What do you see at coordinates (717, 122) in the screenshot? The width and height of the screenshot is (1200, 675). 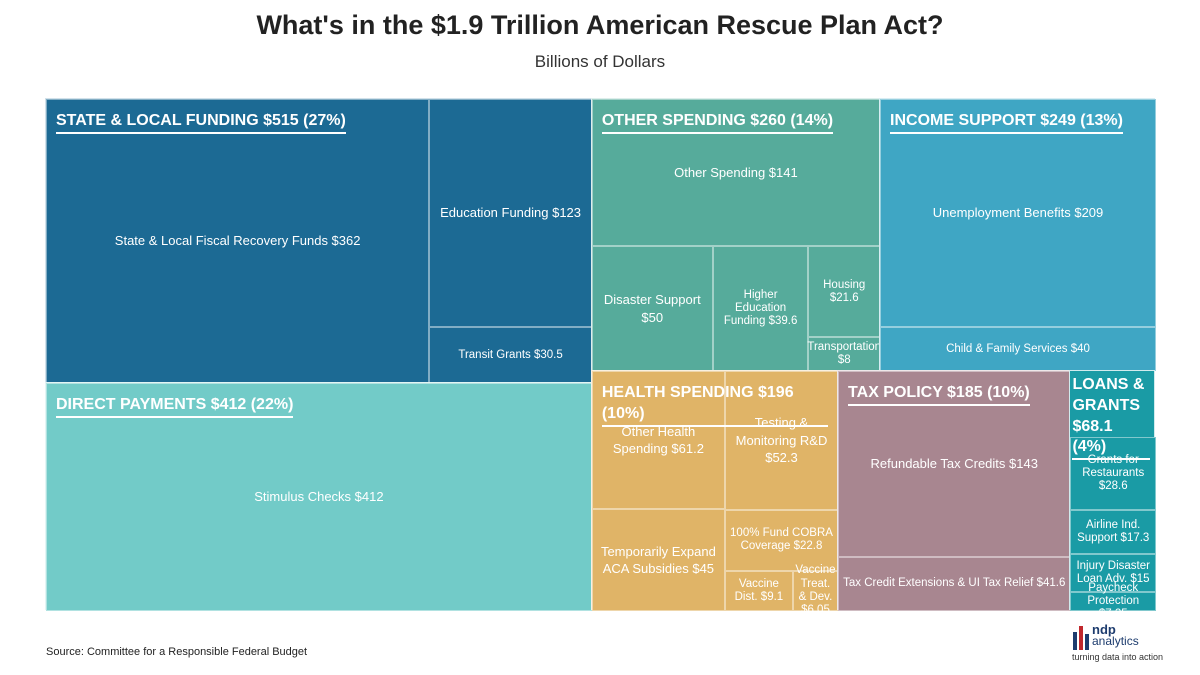 I see `group-label: OTHER SPENDING $260 (14%)` at bounding box center [717, 122].